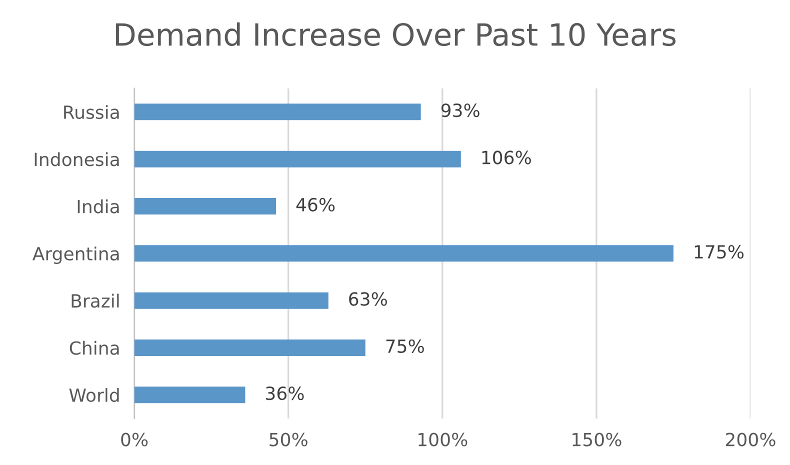 Image resolution: width=790 pixels, height=465 pixels. I want to click on y-tick-label: Argentina, so click(75, 255).